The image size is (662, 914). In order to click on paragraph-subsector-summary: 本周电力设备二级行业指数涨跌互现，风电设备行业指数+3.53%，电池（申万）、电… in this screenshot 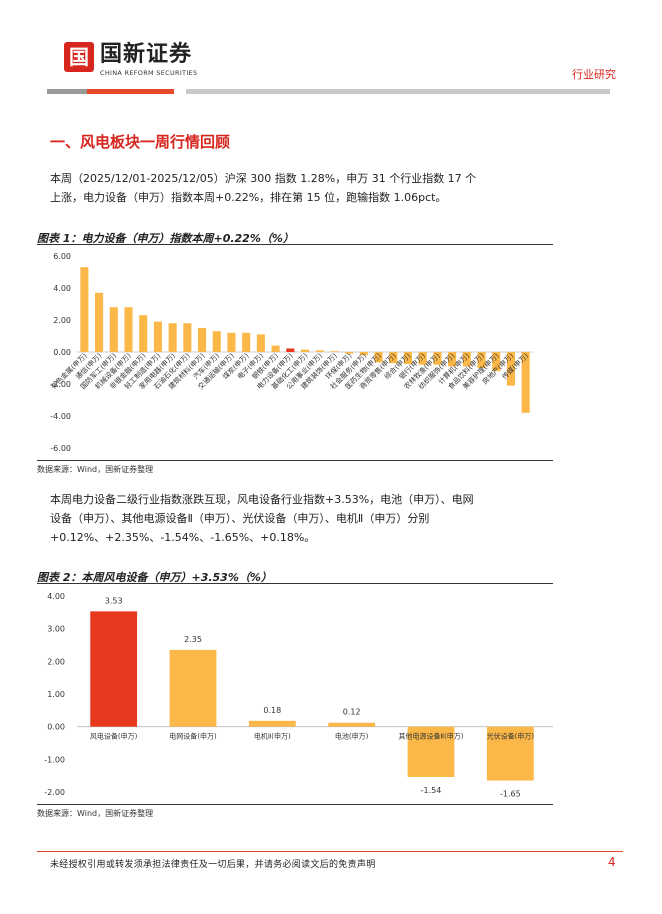, I will do `click(262, 518)`.